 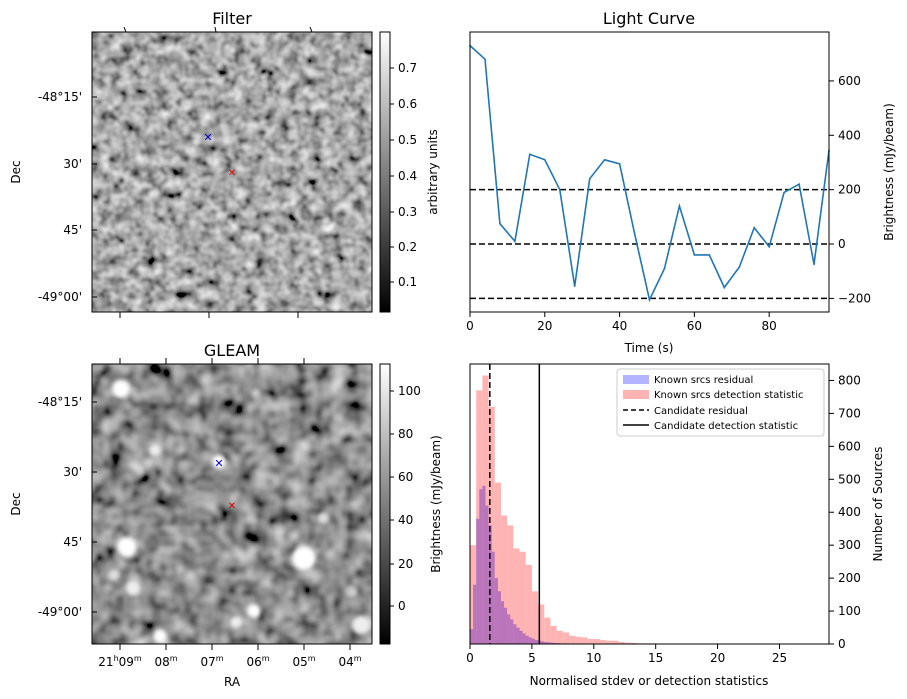 What do you see at coordinates (728, 395) in the screenshot?
I see `legend-label: Known srcs detection statistic` at bounding box center [728, 395].